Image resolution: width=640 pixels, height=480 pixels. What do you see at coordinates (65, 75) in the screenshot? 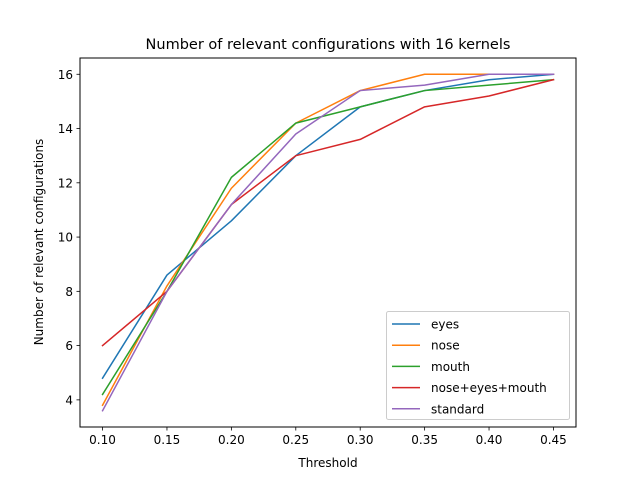
I see `y-tick-label: 16` at bounding box center [65, 75].